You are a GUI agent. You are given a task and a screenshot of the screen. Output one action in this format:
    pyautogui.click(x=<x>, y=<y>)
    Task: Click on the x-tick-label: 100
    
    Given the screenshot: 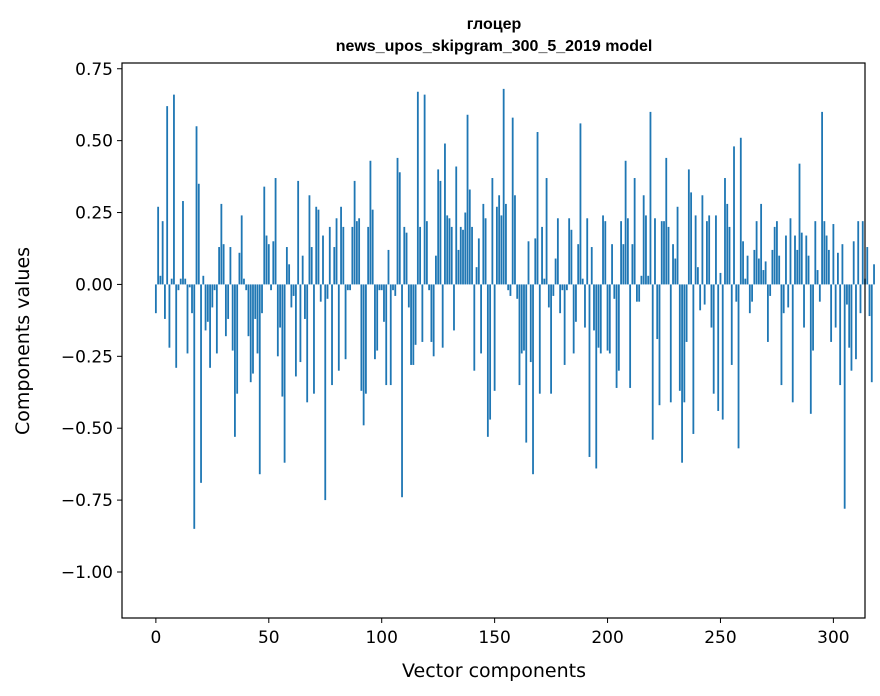 What is the action you would take?
    pyautogui.click(x=381, y=638)
    